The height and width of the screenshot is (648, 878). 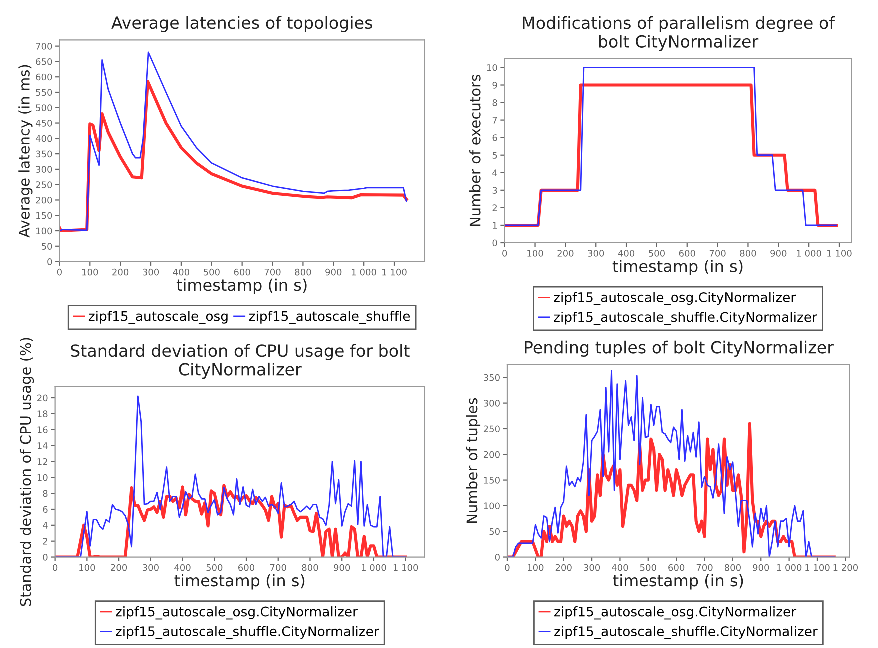 What do you see at coordinates (473, 460) in the screenshot?
I see `y-axis-title: Number of tuples` at bounding box center [473, 460].